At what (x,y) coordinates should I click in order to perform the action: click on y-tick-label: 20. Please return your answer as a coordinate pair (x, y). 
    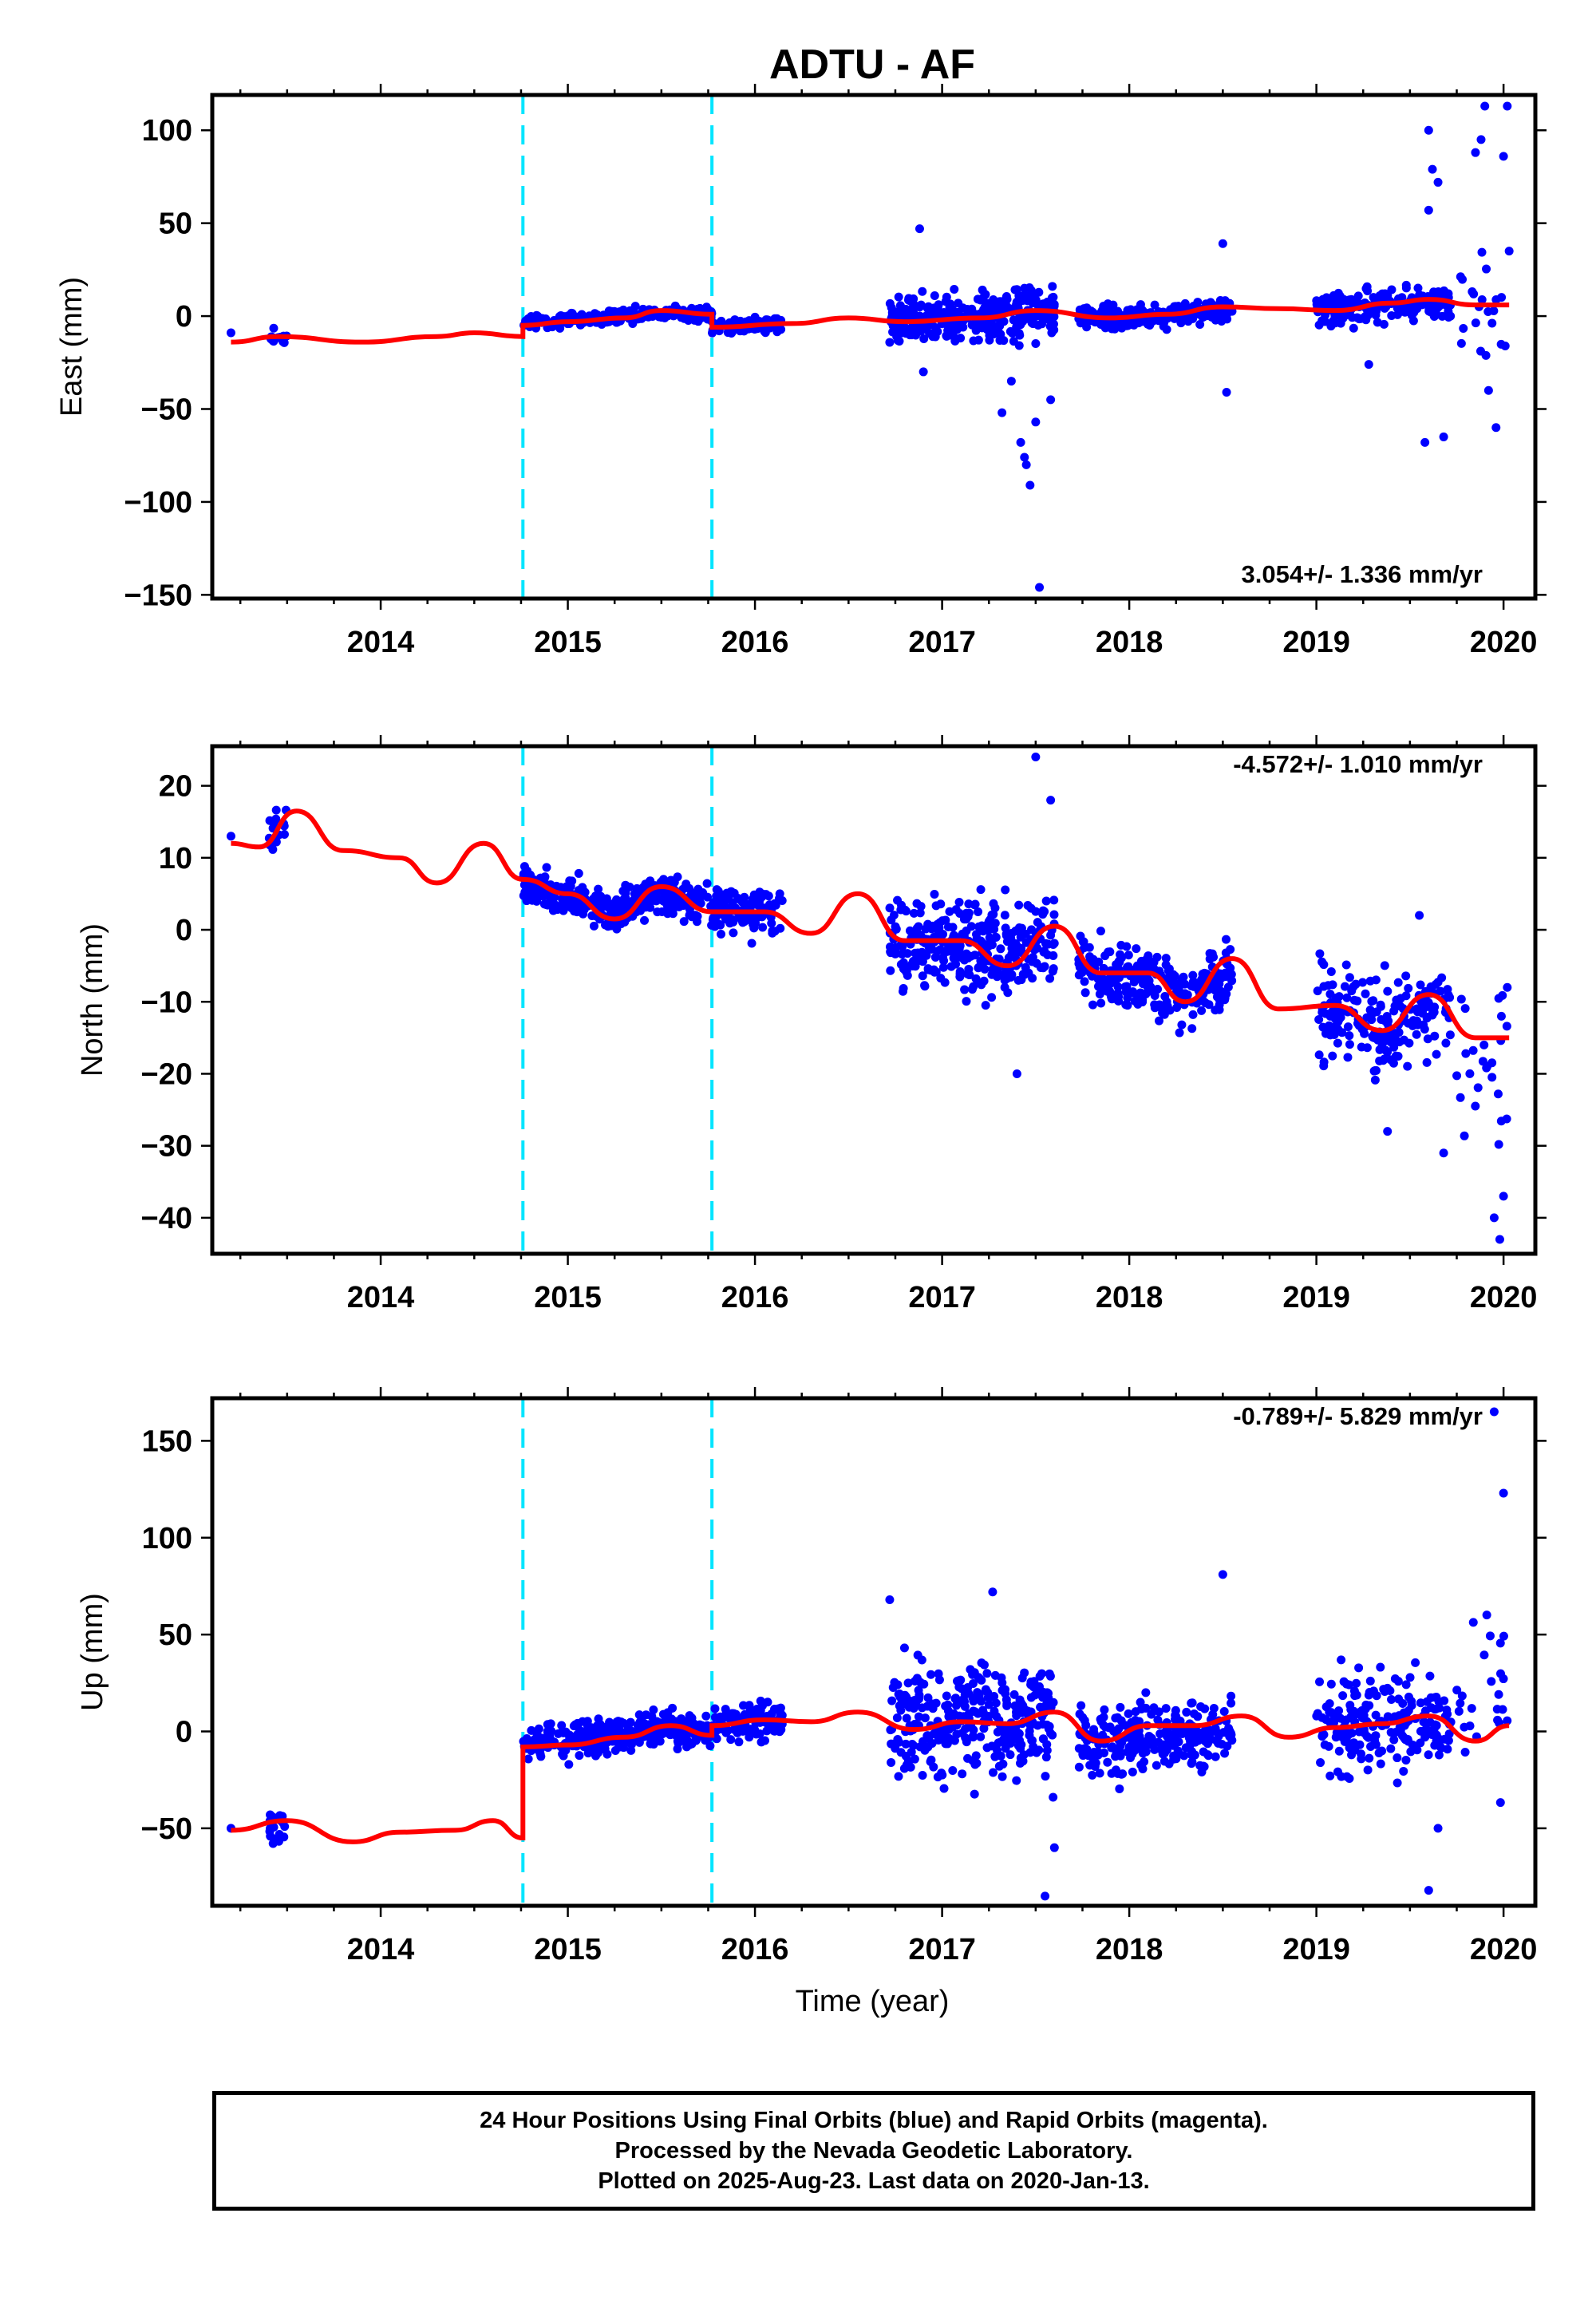
    Looking at the image, I should click on (175, 787).